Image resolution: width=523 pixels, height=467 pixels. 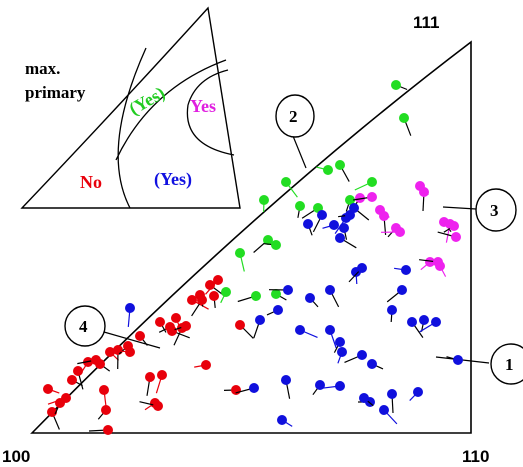 I want to click on inset-title-line2: primary, so click(x=55, y=92).